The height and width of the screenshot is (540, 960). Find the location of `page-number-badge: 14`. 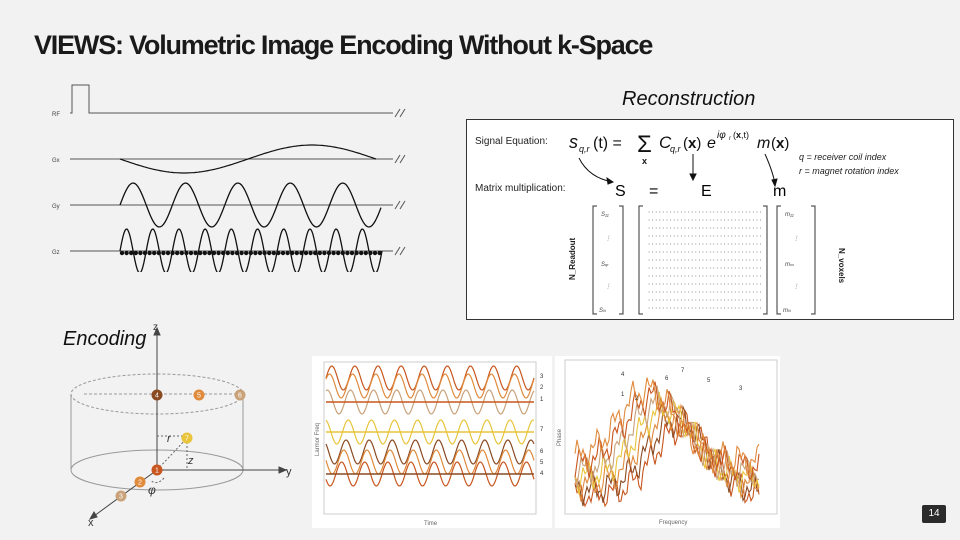

page-number-badge: 14 is located at coordinates (934, 514).